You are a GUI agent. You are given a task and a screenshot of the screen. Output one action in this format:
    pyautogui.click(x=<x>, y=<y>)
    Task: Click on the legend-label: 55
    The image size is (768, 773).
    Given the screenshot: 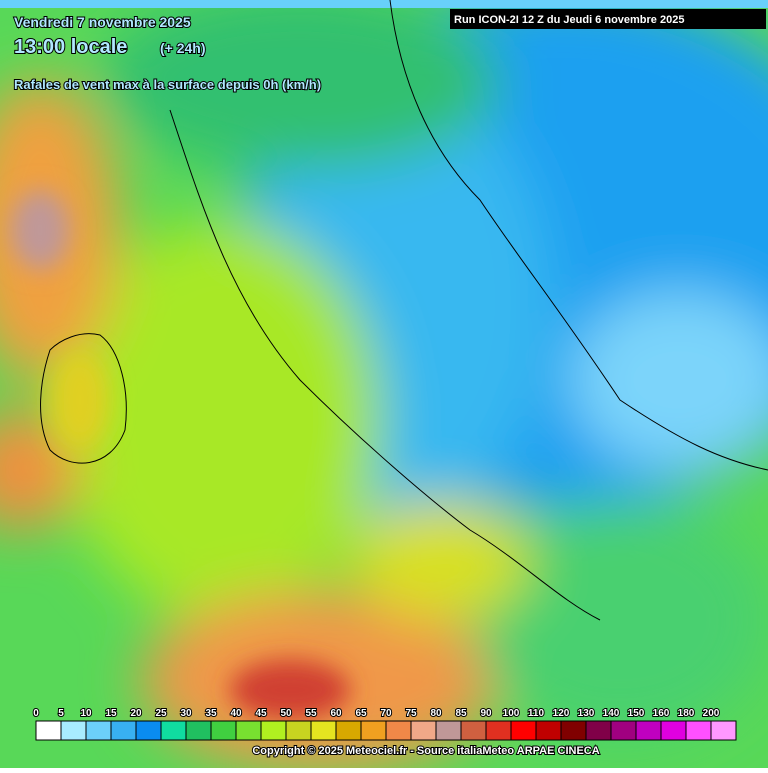 What is the action you would take?
    pyautogui.click(x=311, y=713)
    